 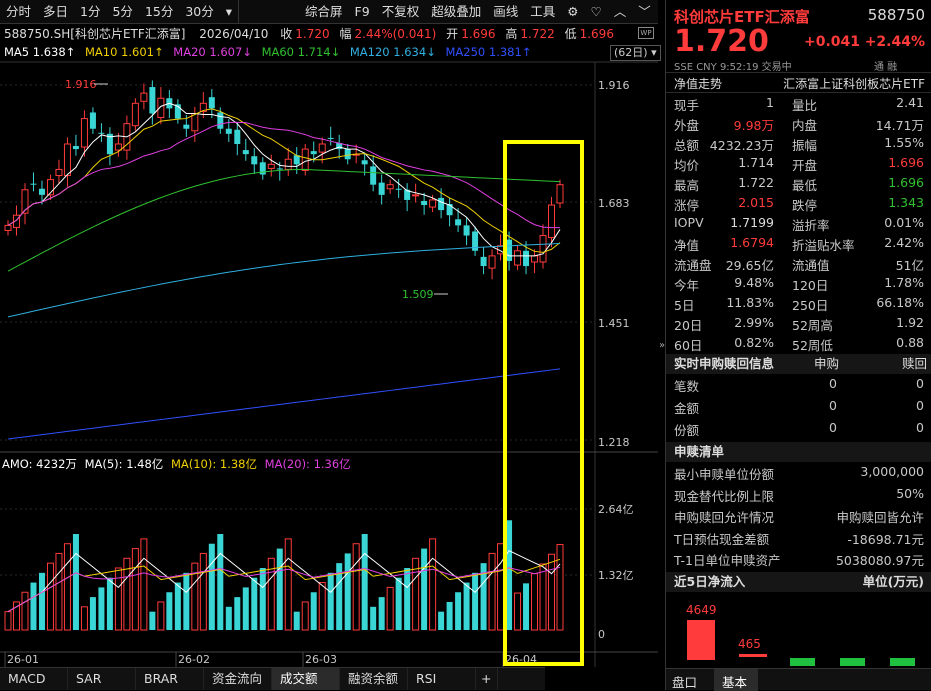 I want to click on add-indicator-button: +, so click(x=487, y=679).